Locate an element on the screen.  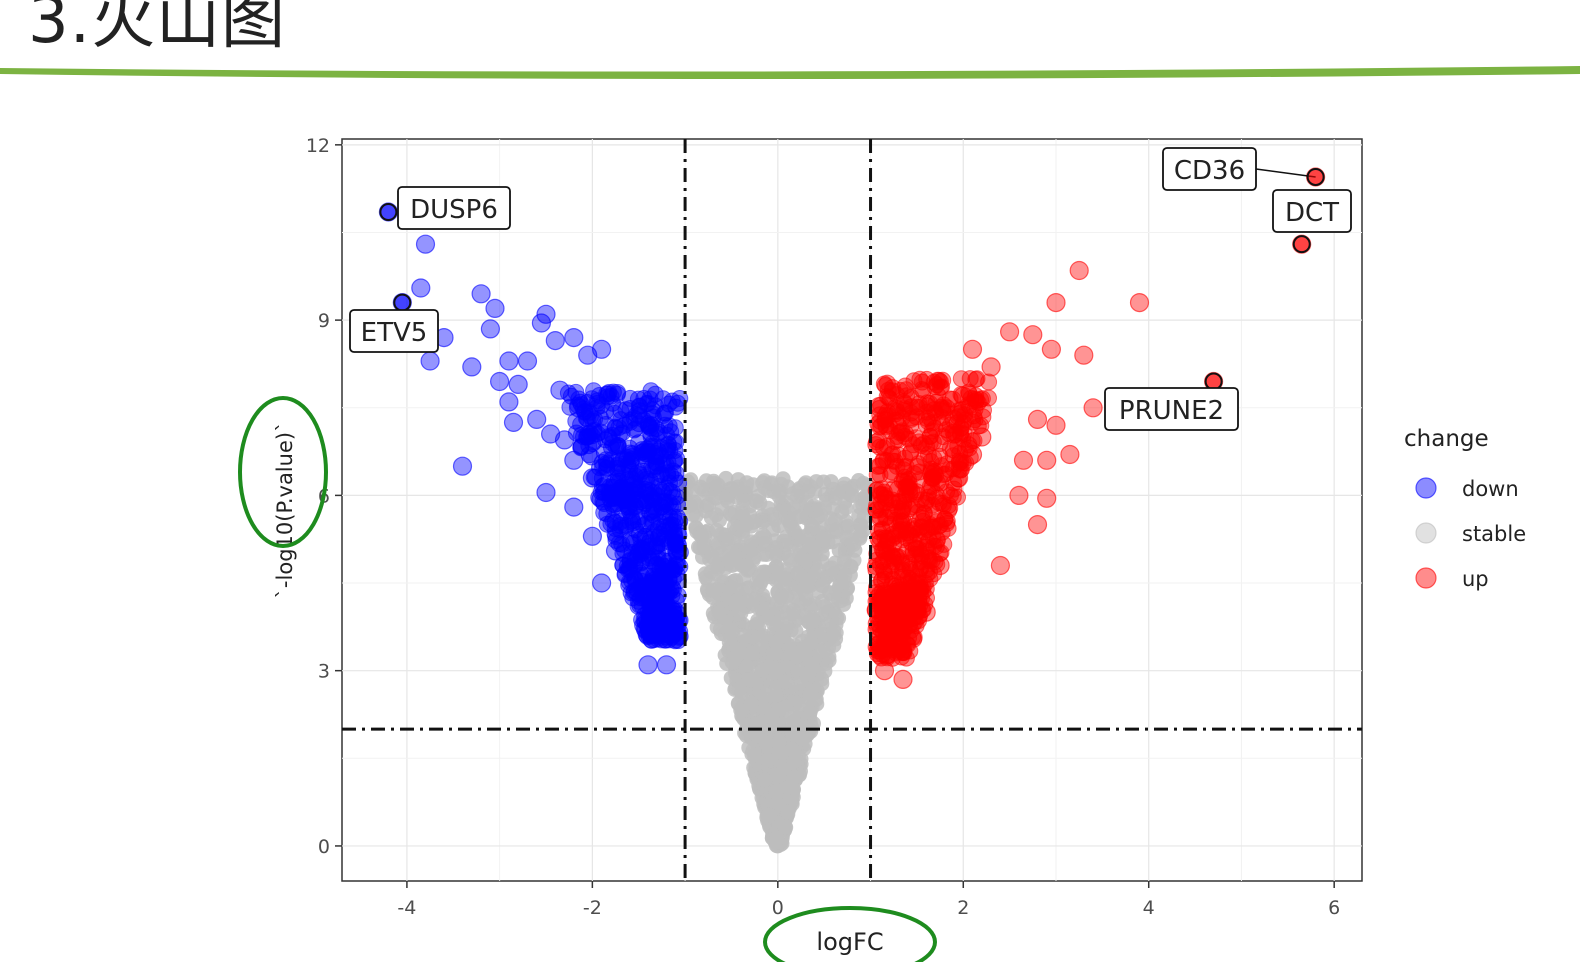
y-label-highlight-circle is located at coordinates (283, 472).